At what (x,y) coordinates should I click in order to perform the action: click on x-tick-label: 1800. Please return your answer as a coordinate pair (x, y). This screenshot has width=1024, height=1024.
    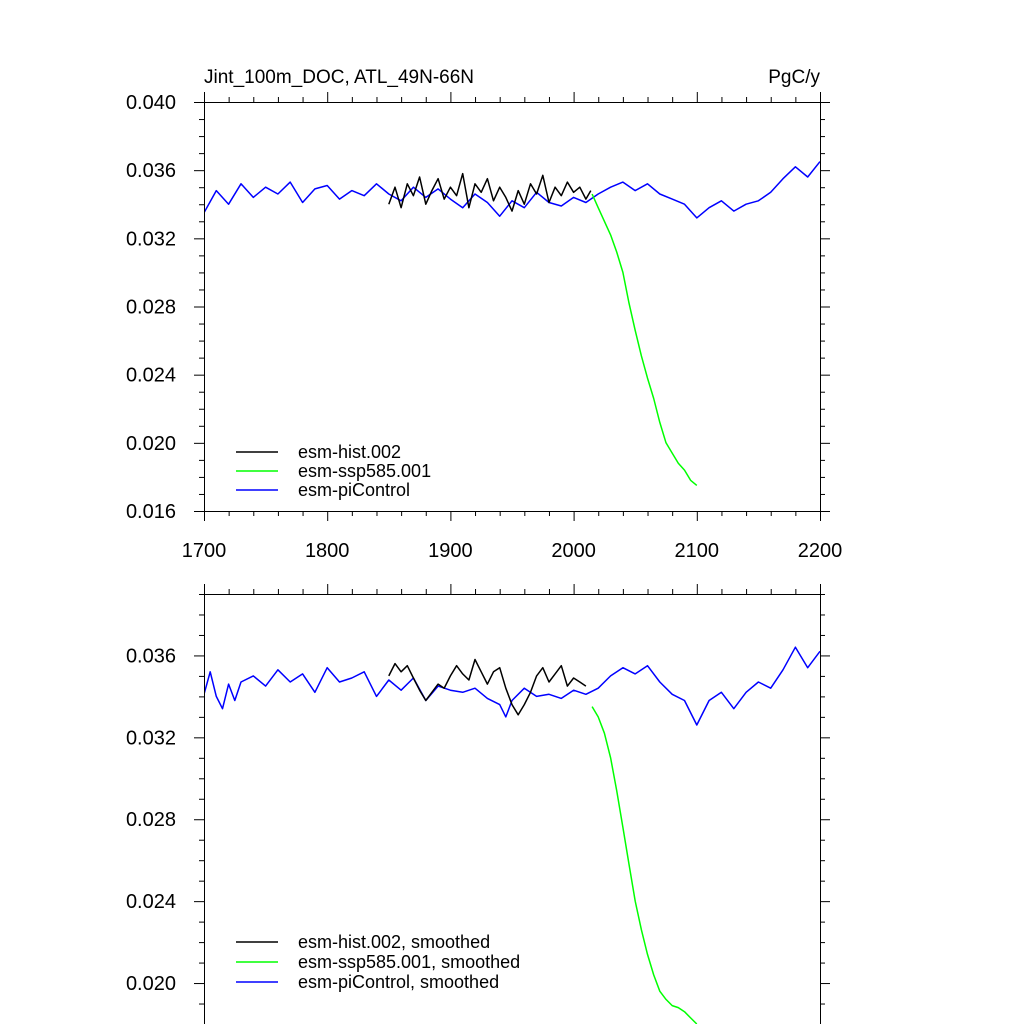
    Looking at the image, I should click on (327, 551).